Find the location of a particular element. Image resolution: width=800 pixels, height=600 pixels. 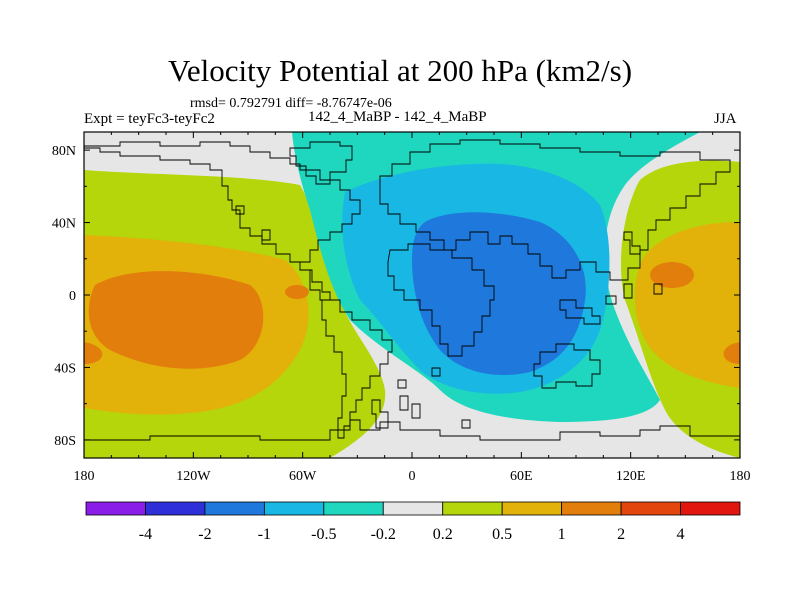

coast-greenland is located at coordinates (321, 163).